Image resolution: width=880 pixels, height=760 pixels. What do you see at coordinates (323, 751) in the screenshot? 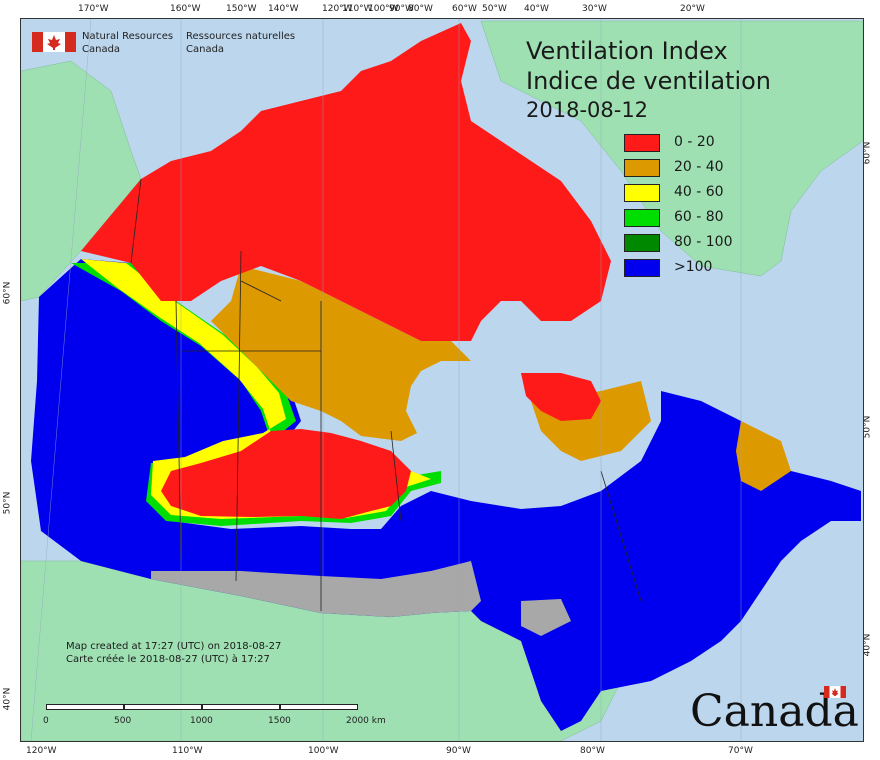
I see `bottom-tick-label: 100°W` at bounding box center [323, 751].